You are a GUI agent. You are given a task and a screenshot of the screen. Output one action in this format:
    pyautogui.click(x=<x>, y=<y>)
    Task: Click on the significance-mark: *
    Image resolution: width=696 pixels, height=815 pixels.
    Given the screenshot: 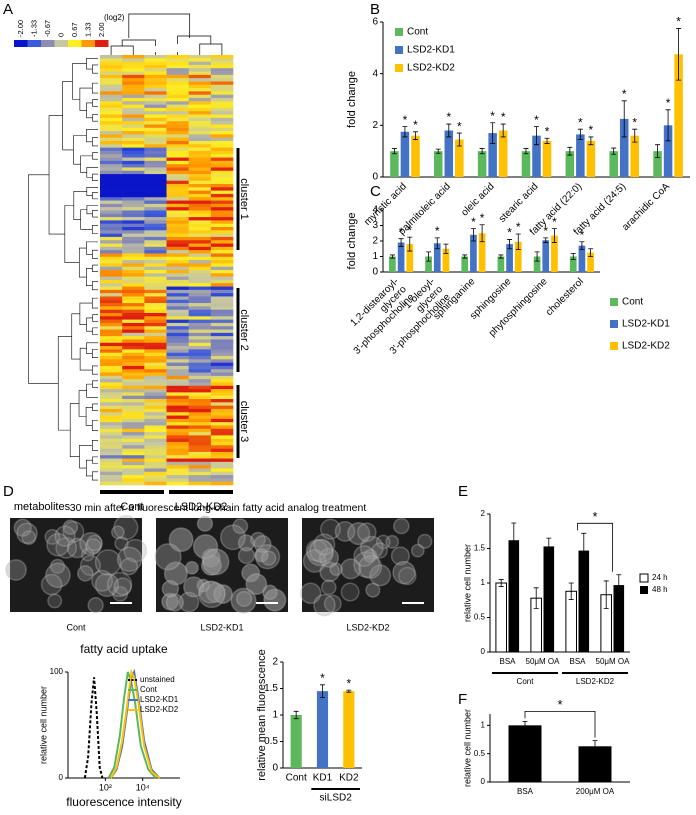 What is the action you would take?
    pyautogui.click(x=448, y=117)
    